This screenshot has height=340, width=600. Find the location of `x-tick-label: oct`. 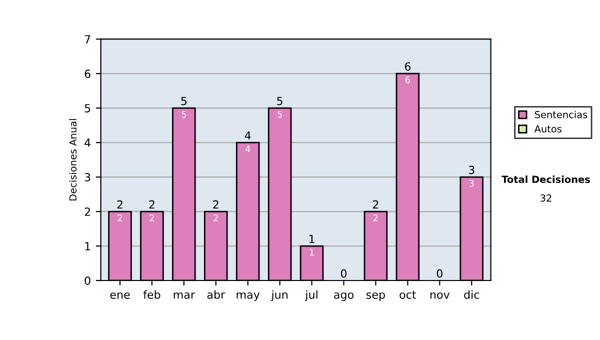

x-tick-label: oct is located at coordinates (408, 294).